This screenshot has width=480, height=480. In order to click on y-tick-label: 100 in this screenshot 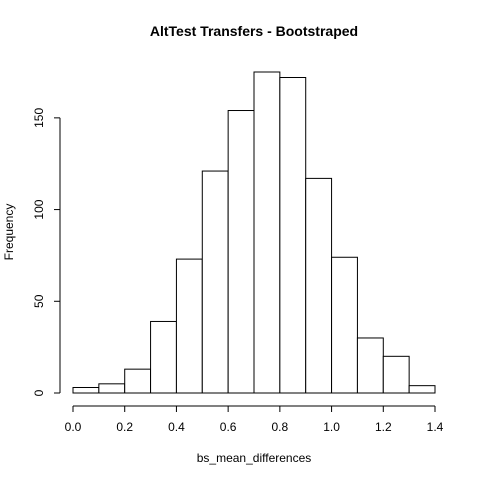, I will do `click(39, 209)`.